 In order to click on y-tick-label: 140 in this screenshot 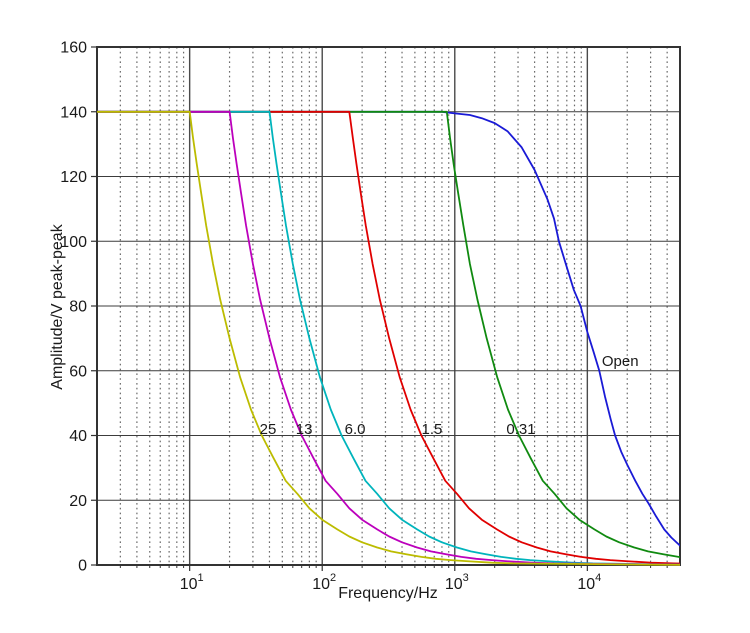, I will do `click(73, 112)`.